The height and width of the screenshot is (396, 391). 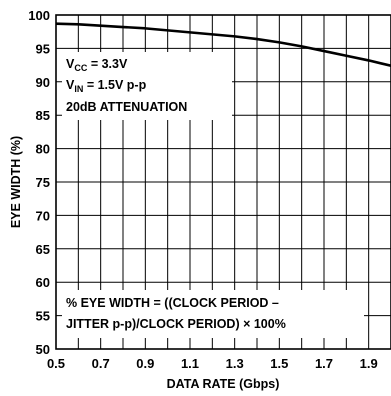 I want to click on vin-annotation: VIN = 1.5V p-p, so click(x=106, y=86).